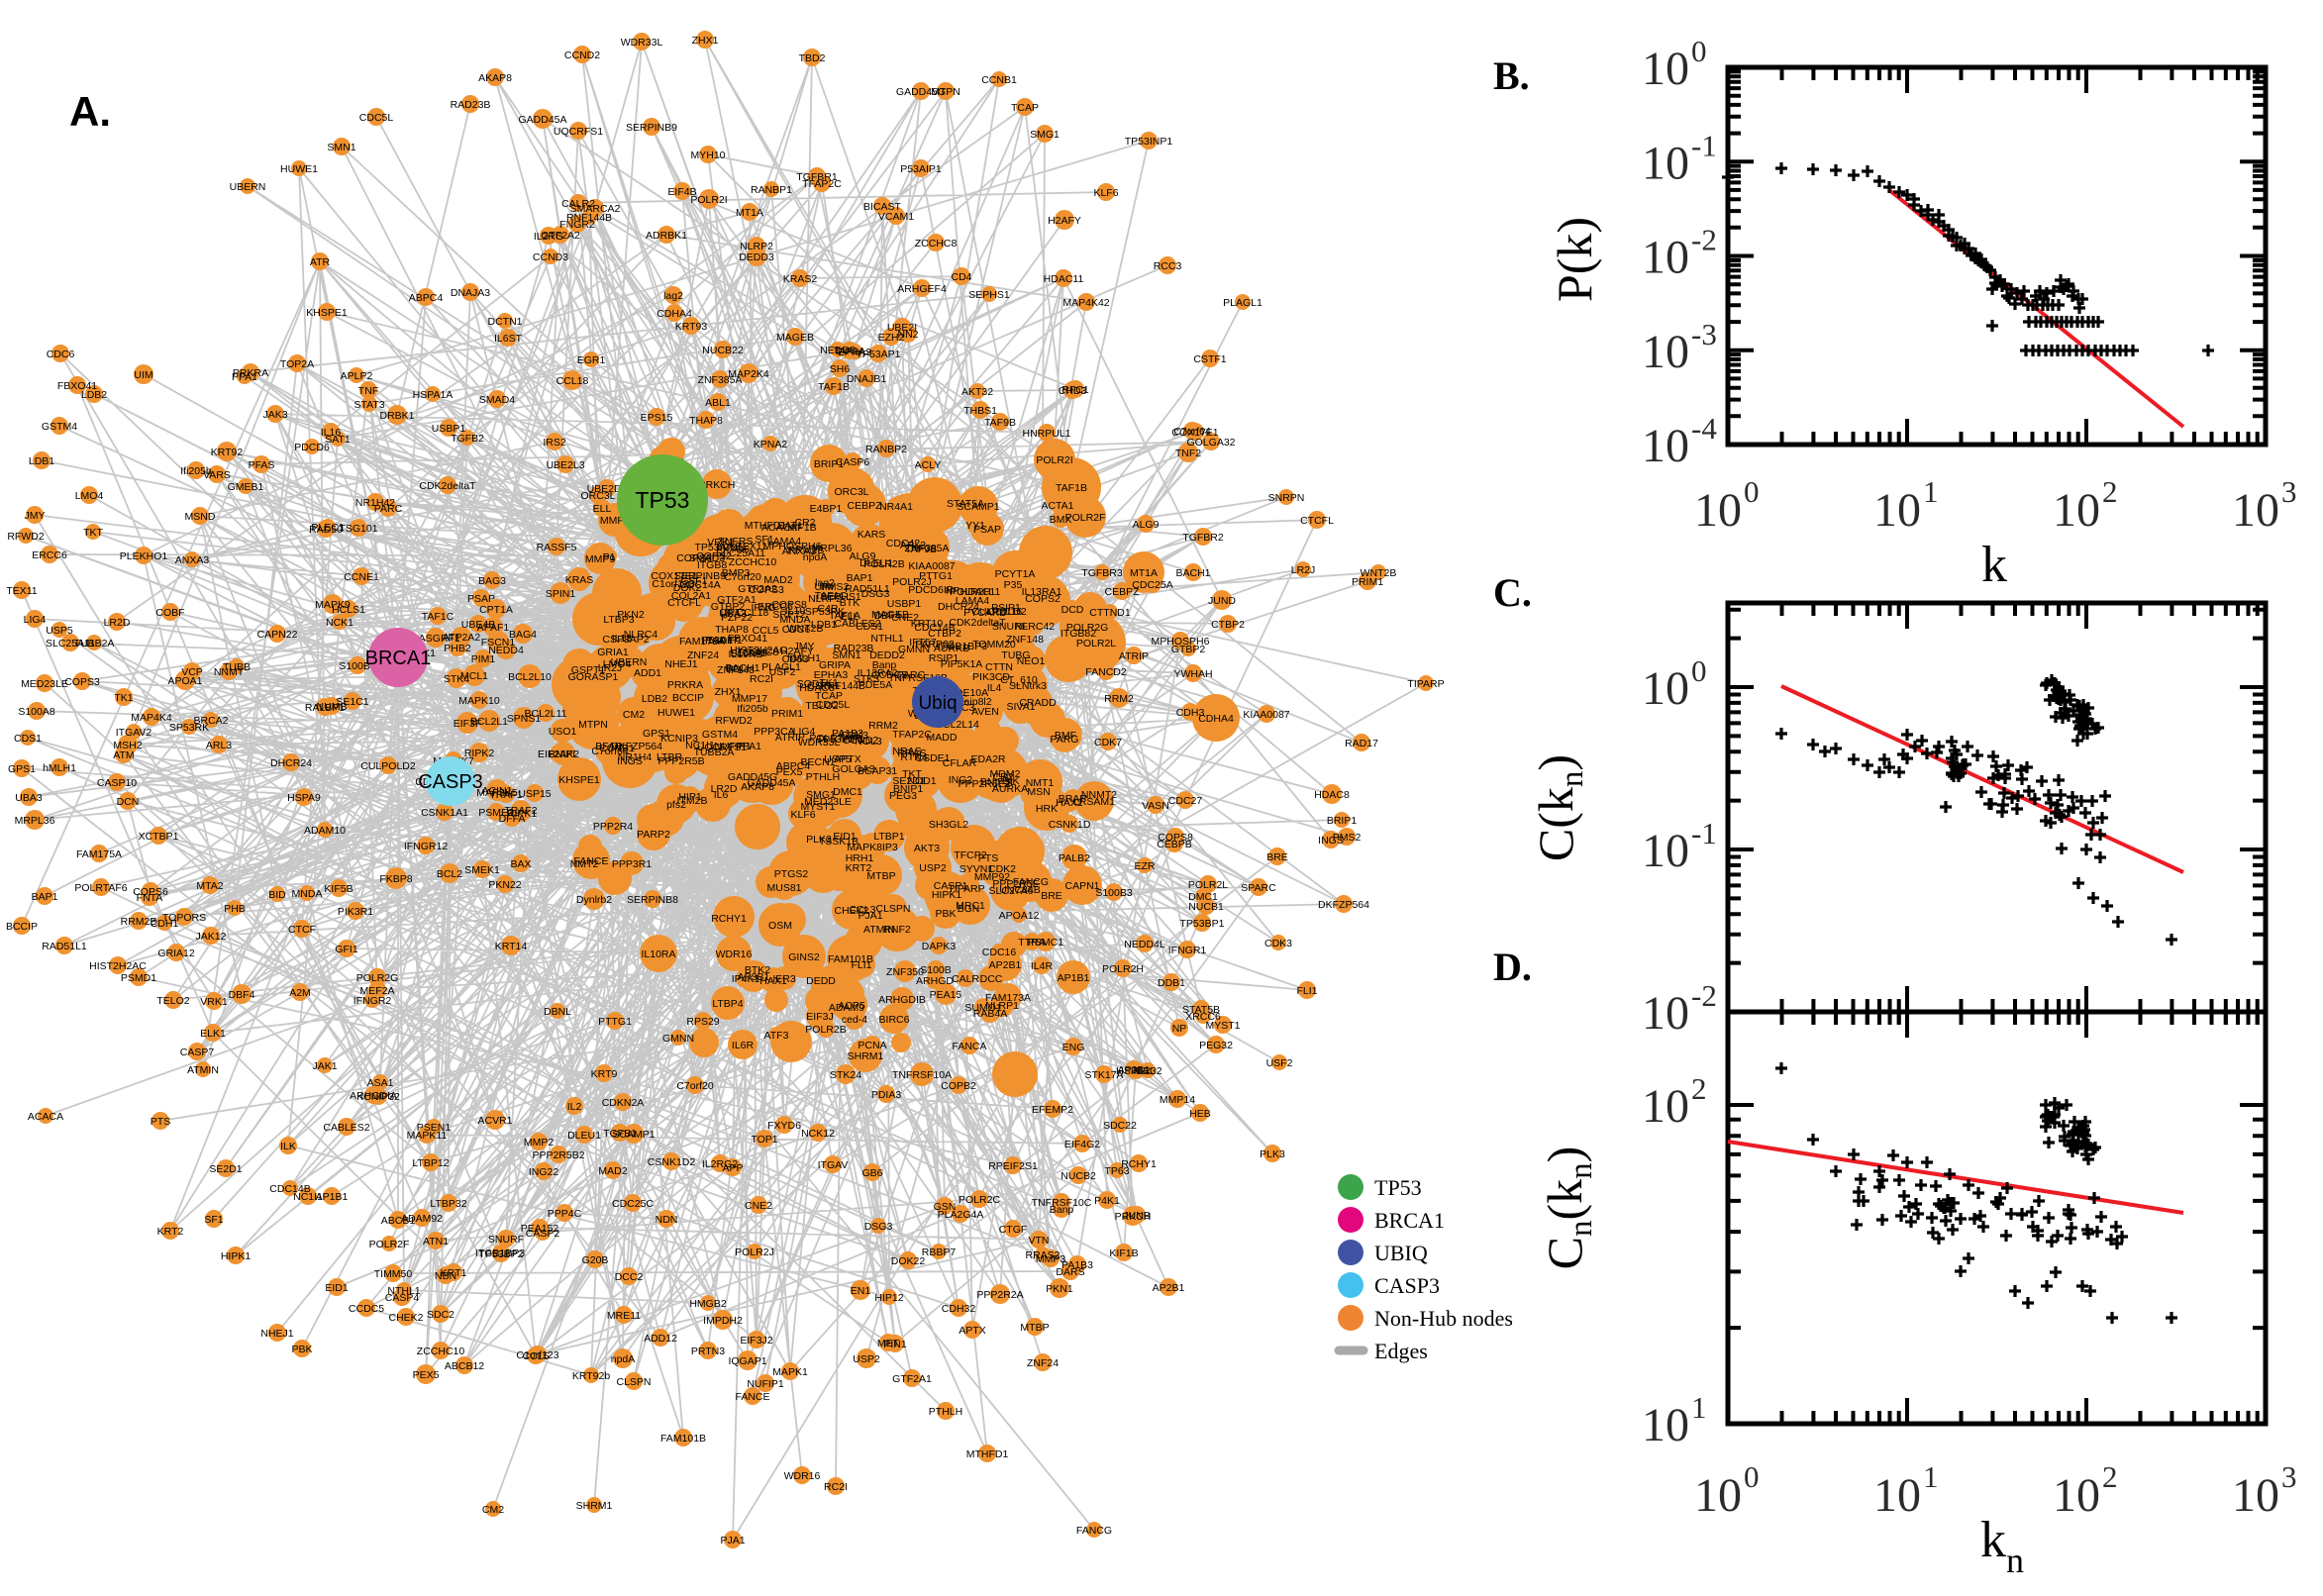  What do you see at coordinates (771, 190) in the screenshot?
I see `svg-text: RANBP1` at bounding box center [771, 190].